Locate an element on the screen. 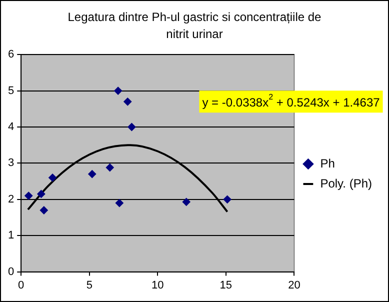 The width and height of the screenshot is (389, 302). y-tick-label: 4 is located at coordinates (11, 127).